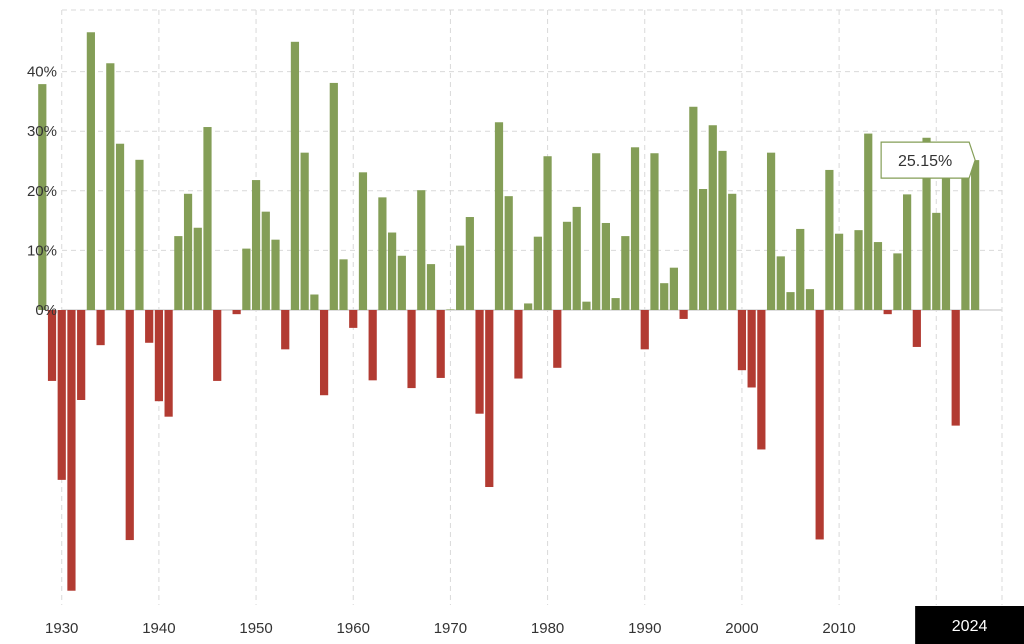 The width and height of the screenshot is (1024, 644). Describe the element at coordinates (683, 314) in the screenshot. I see `bar-1994` at that location.